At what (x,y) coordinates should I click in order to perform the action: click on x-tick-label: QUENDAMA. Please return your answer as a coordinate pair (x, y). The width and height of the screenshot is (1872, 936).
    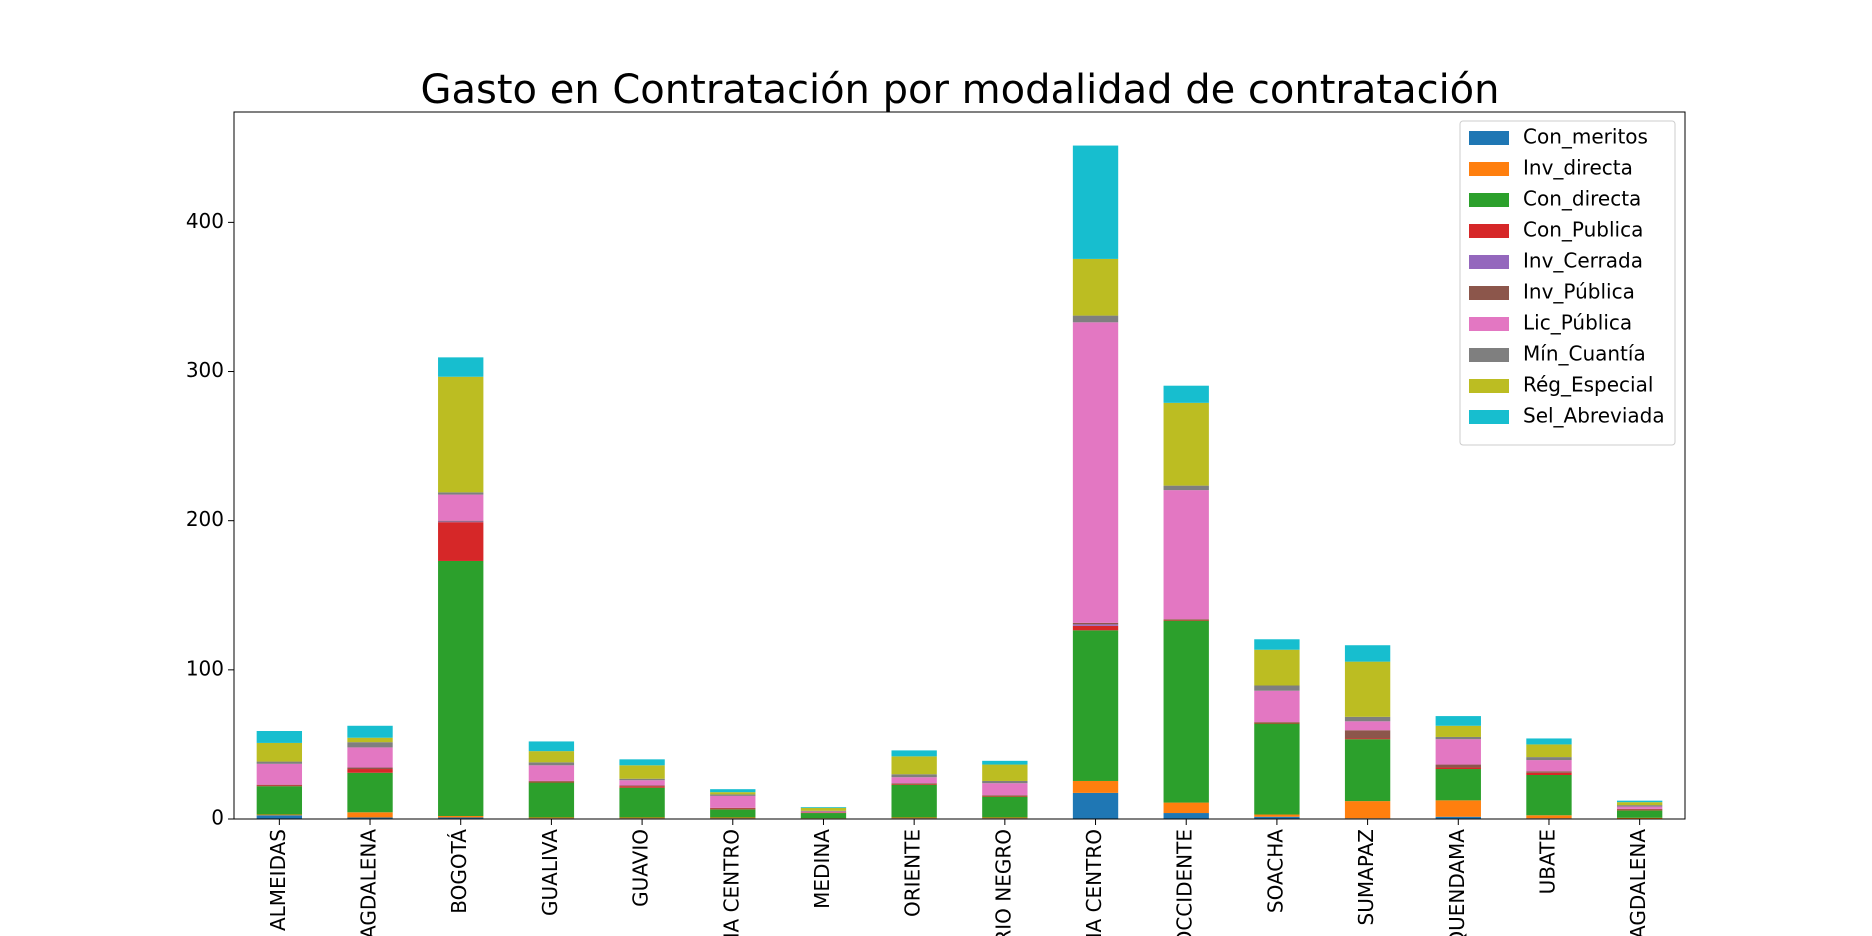
    Looking at the image, I should click on (1457, 882).